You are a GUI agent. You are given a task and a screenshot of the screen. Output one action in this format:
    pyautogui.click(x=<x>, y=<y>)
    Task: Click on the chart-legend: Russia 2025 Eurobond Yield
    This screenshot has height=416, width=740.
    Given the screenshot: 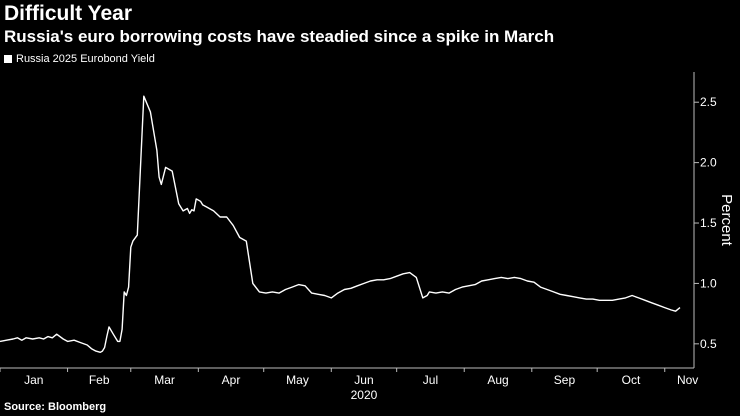 What is the action you would take?
    pyautogui.click(x=79, y=59)
    